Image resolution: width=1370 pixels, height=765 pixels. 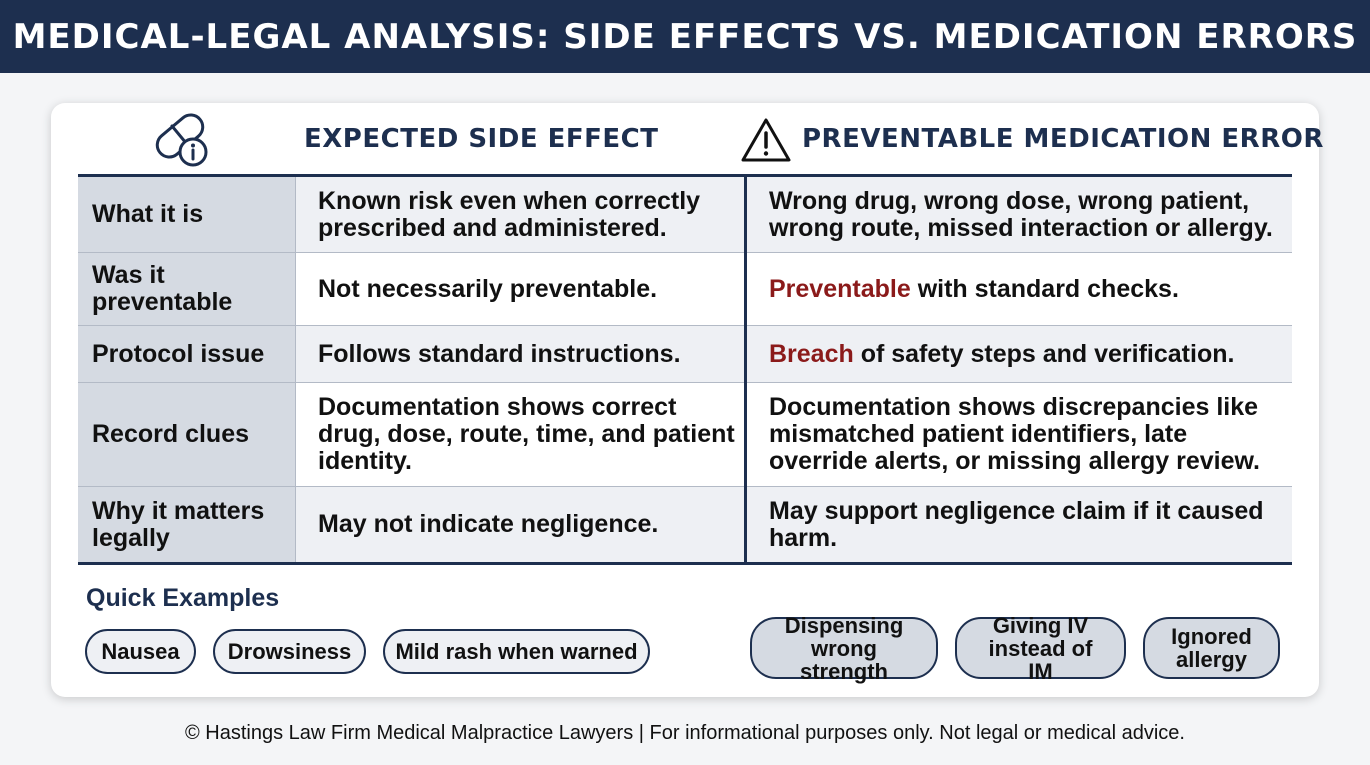 What do you see at coordinates (481, 139) in the screenshot?
I see `side-effect-heading: EXPECTED SIDE EFFECT` at bounding box center [481, 139].